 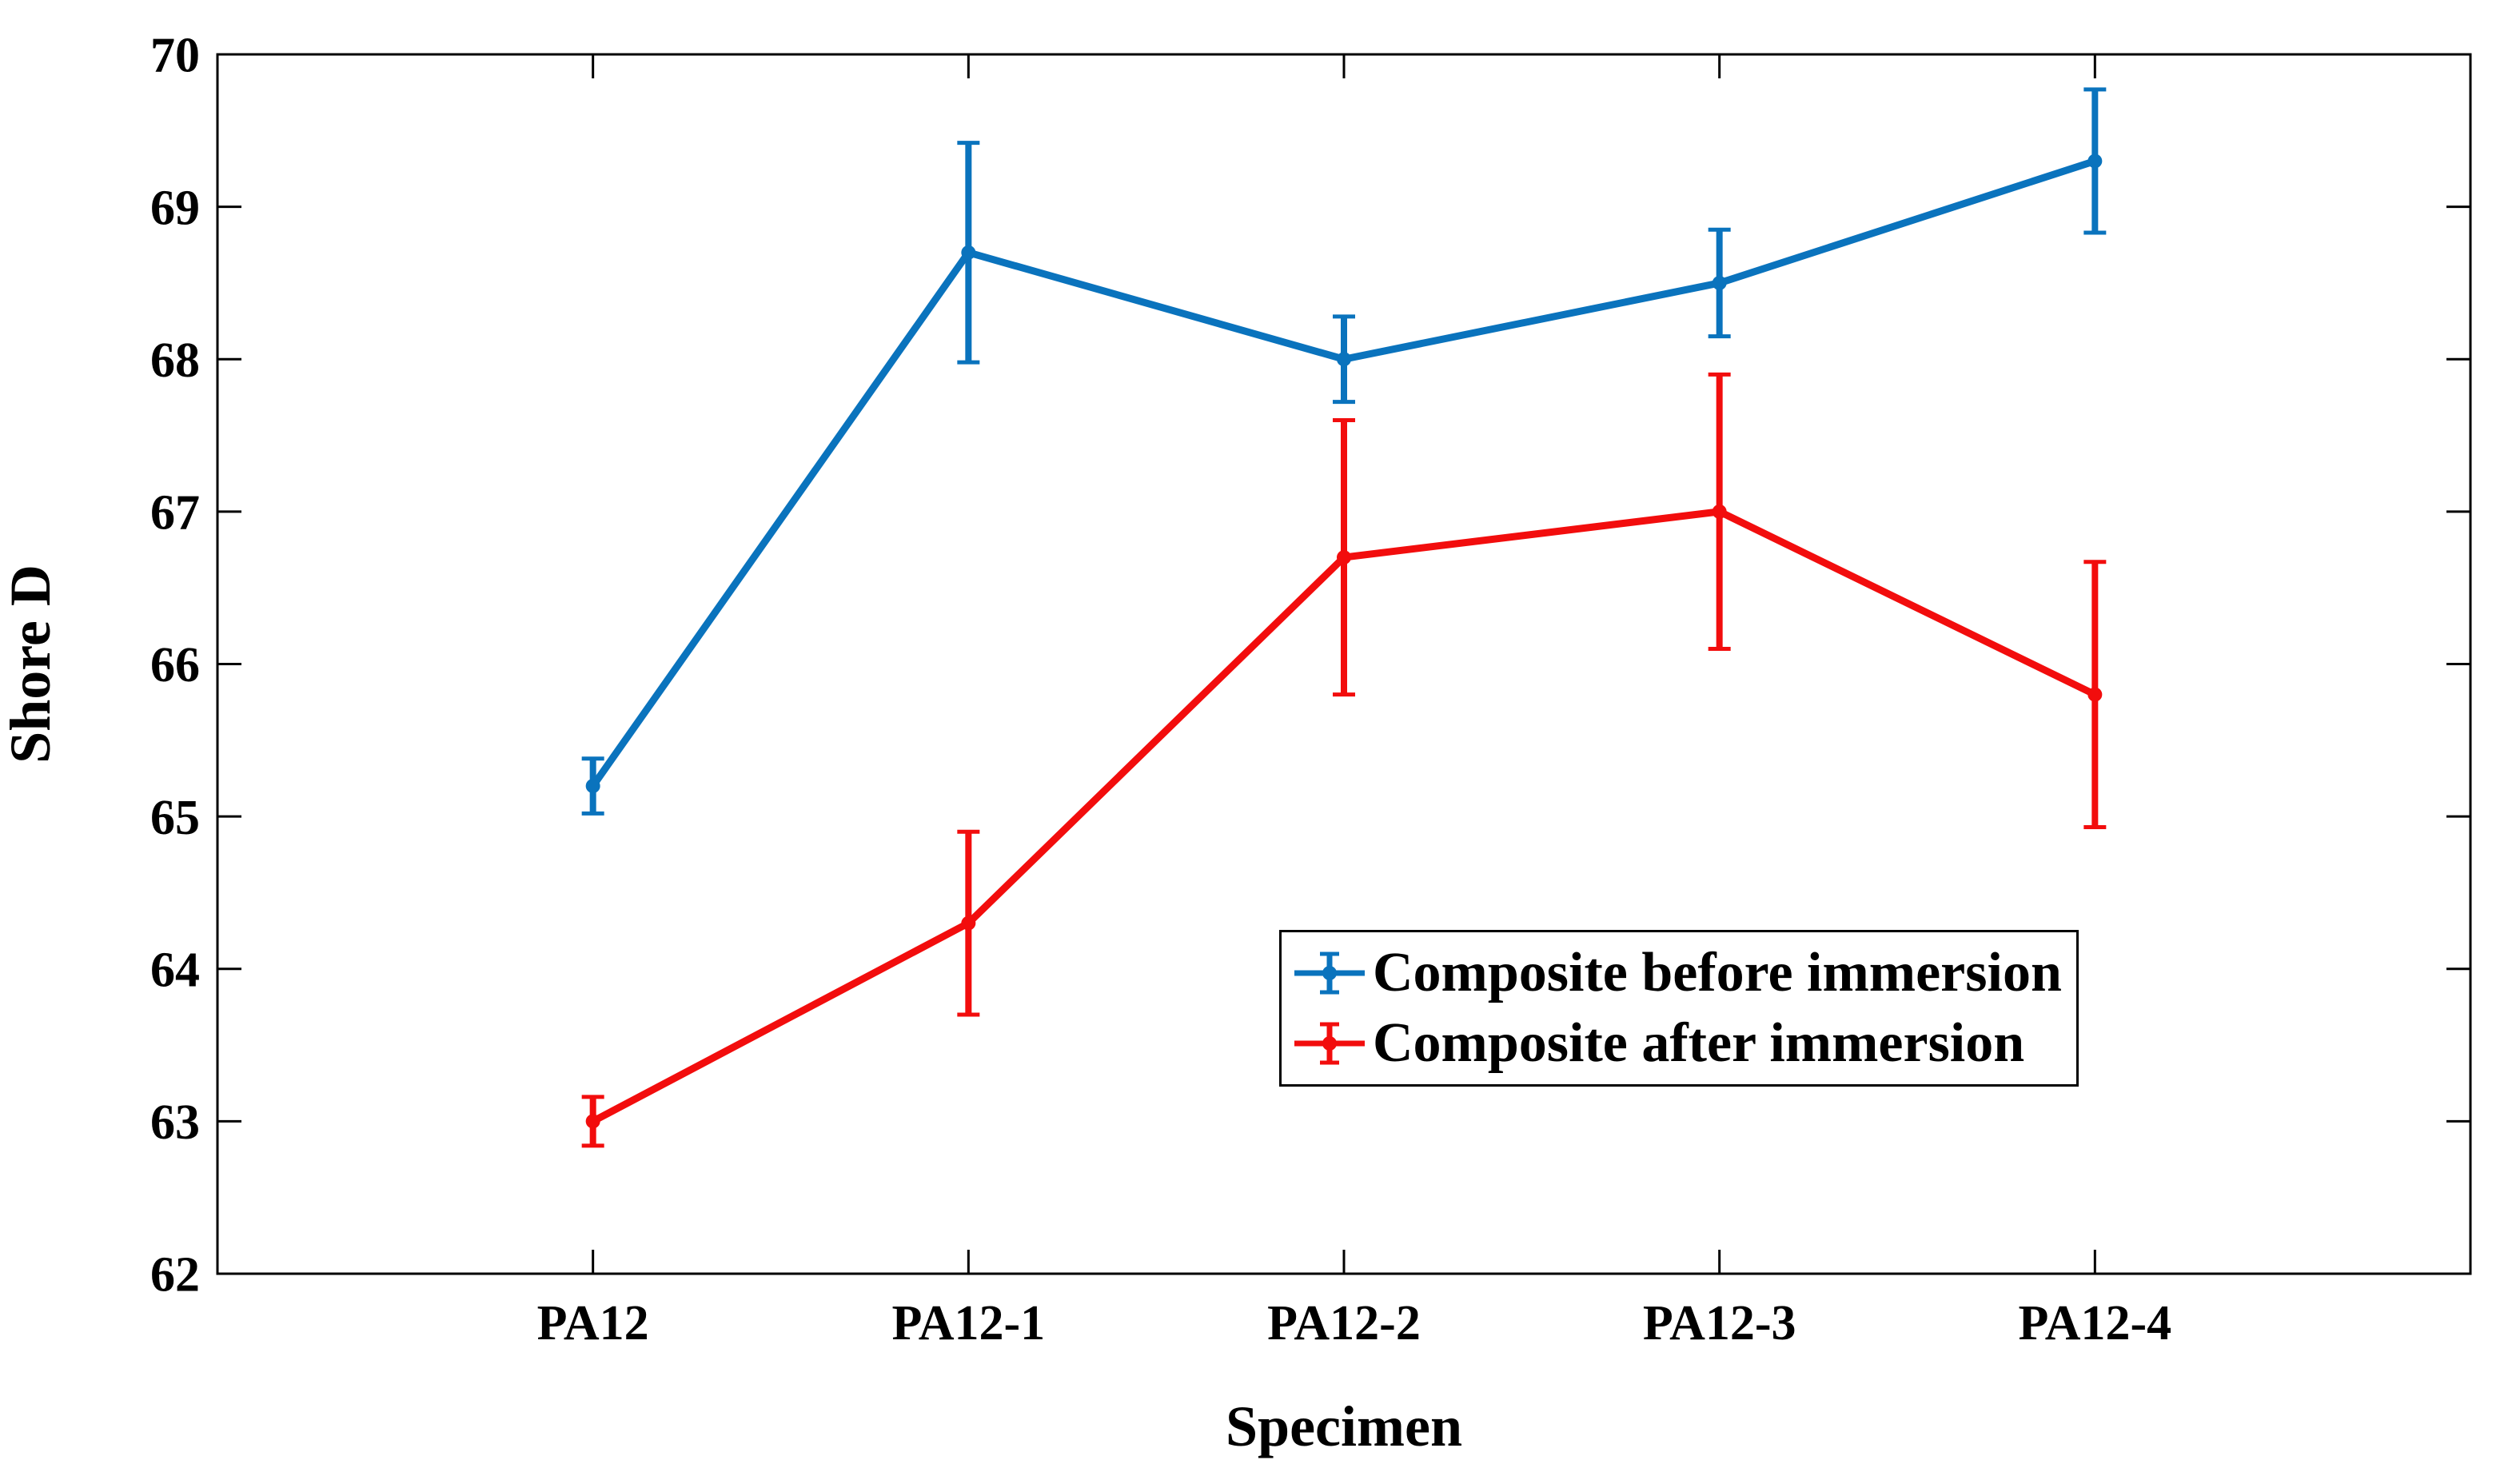 What do you see at coordinates (1344, 1323) in the screenshot?
I see `x-tick-label: PA12-2` at bounding box center [1344, 1323].